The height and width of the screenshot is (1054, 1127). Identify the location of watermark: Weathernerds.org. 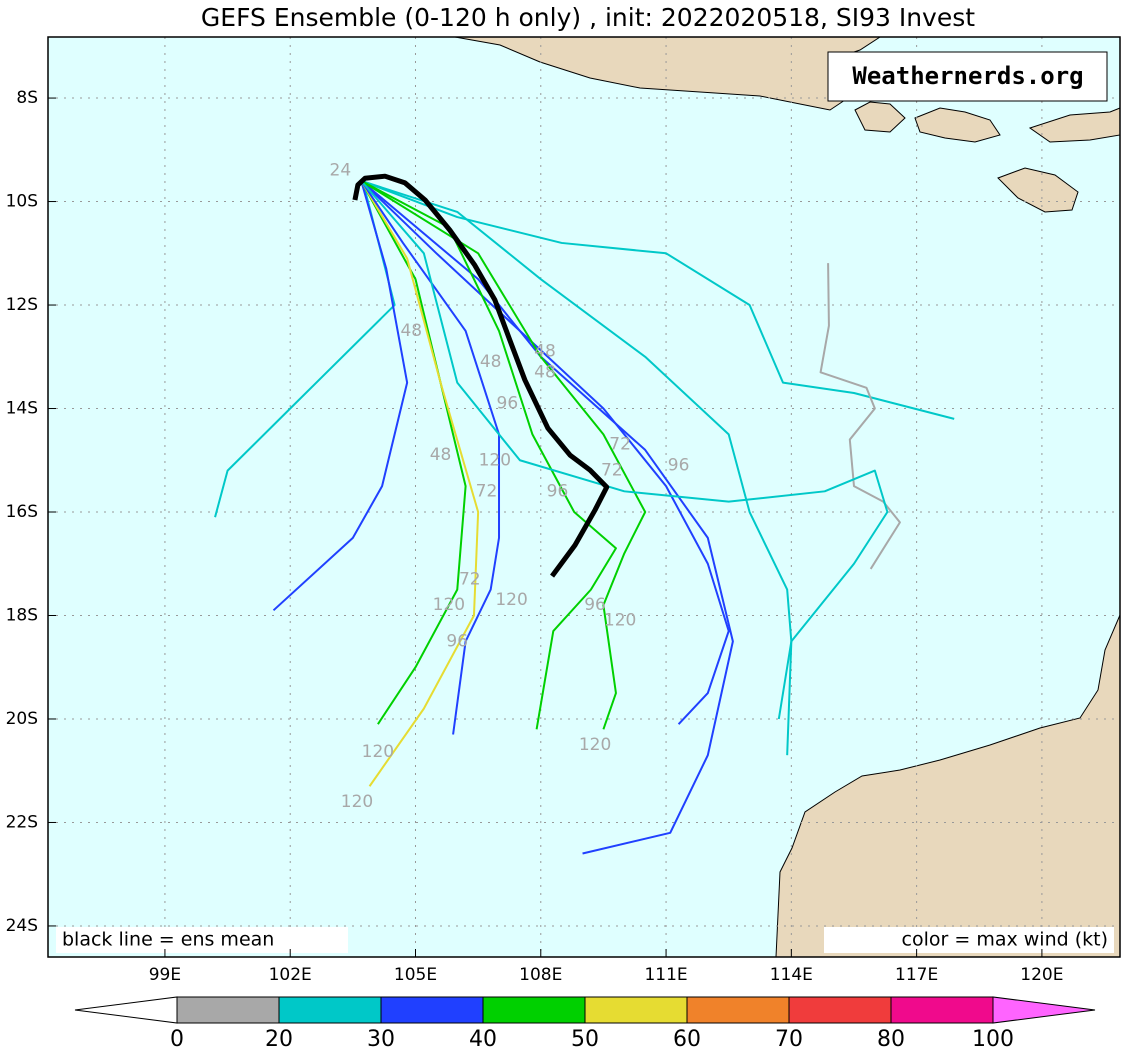
(967, 76).